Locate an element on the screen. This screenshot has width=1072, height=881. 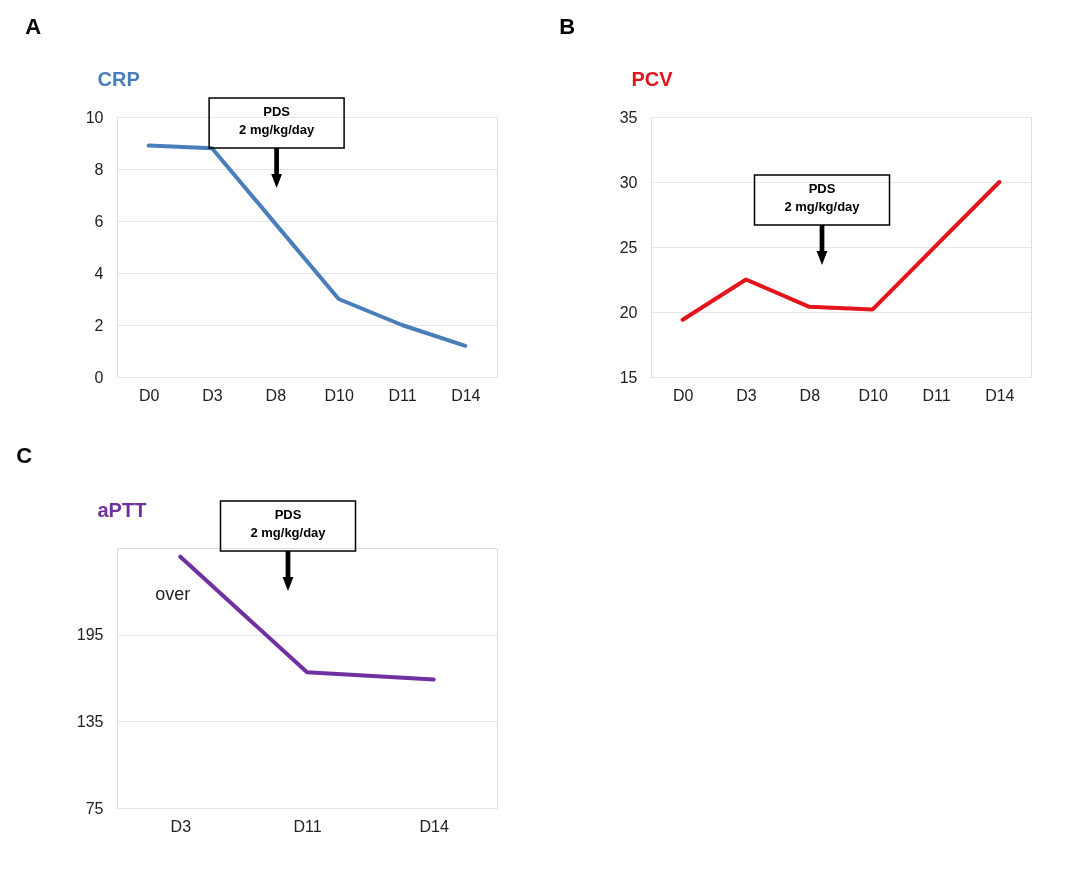
y-tick-label: 25 is located at coordinates (628, 247).